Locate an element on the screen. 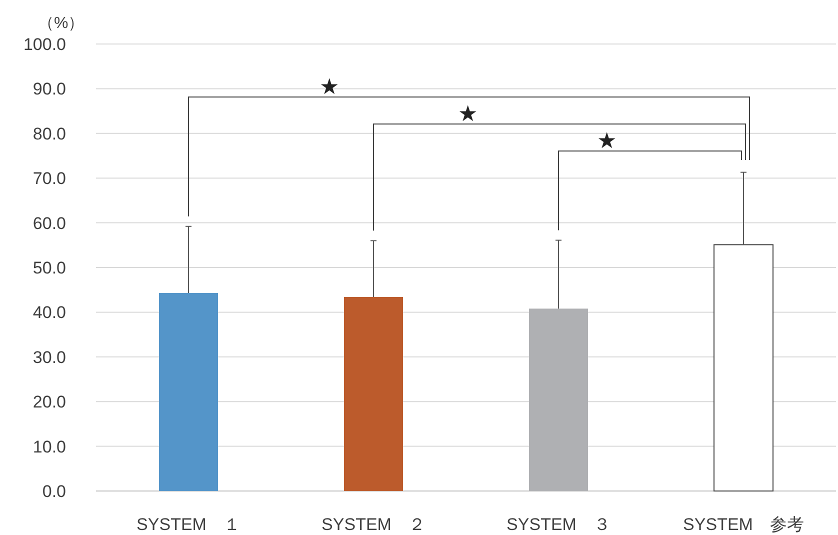 This screenshot has height=535, width=838. y-tick-label: 60.0 is located at coordinates (49, 223).